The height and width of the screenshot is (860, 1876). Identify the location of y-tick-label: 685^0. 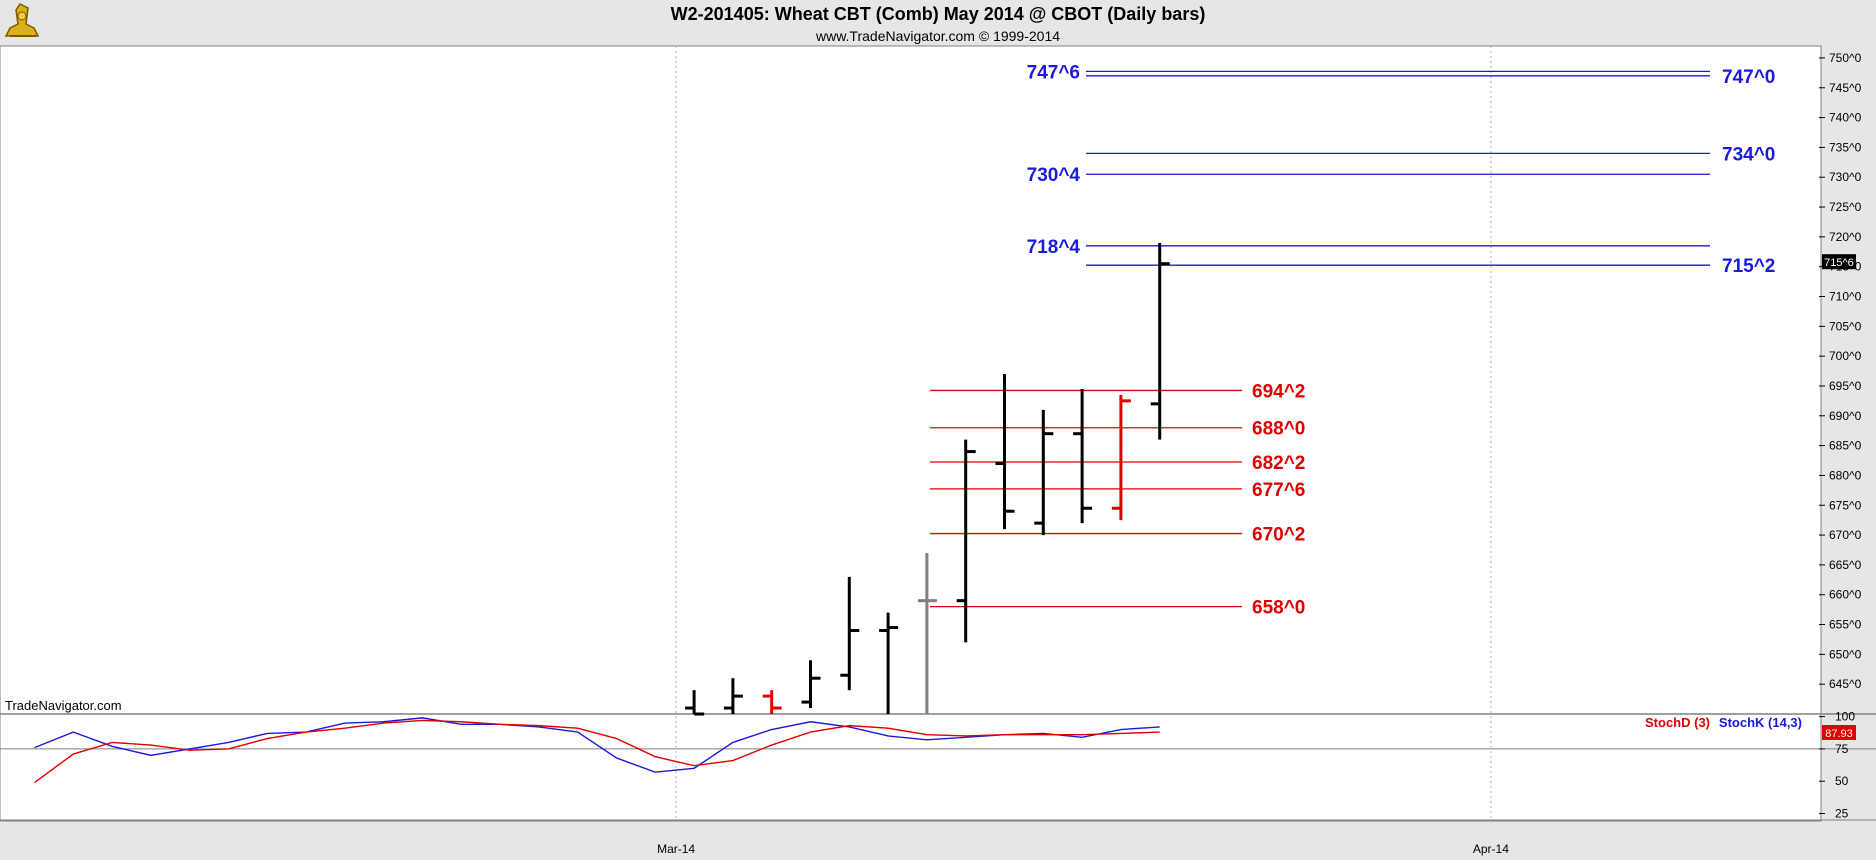
(1845, 446).